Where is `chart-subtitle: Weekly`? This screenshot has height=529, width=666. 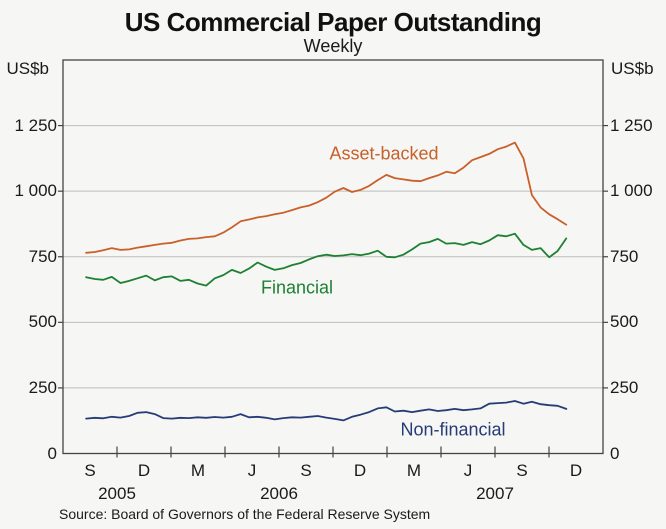 chart-subtitle: Weekly is located at coordinates (333, 46).